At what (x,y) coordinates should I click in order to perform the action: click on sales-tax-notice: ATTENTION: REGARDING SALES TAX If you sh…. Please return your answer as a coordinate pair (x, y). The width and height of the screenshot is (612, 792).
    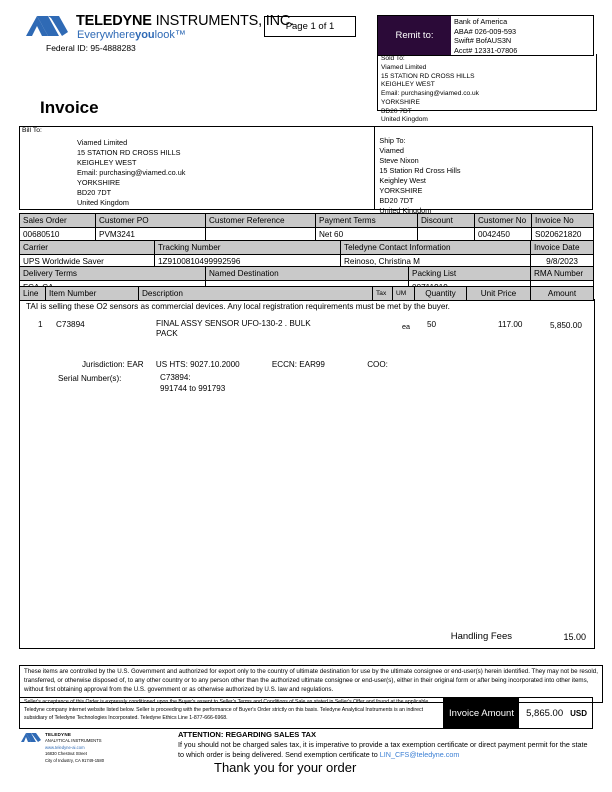
    Looking at the image, I should click on (383, 745).